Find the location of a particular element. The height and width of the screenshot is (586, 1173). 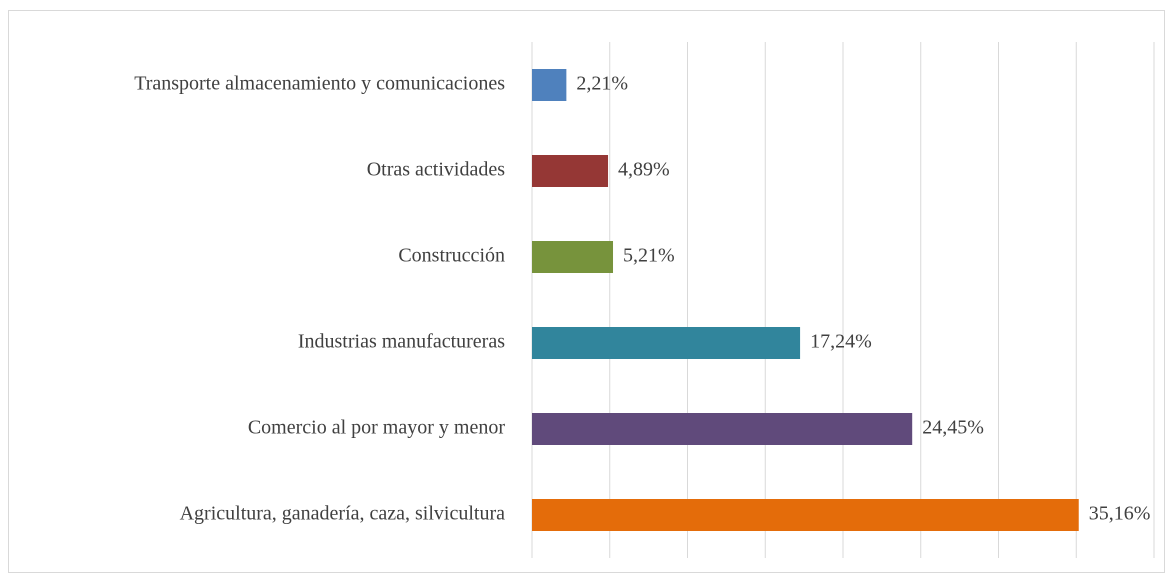

category-label: Otras actividades is located at coordinates (436, 170).